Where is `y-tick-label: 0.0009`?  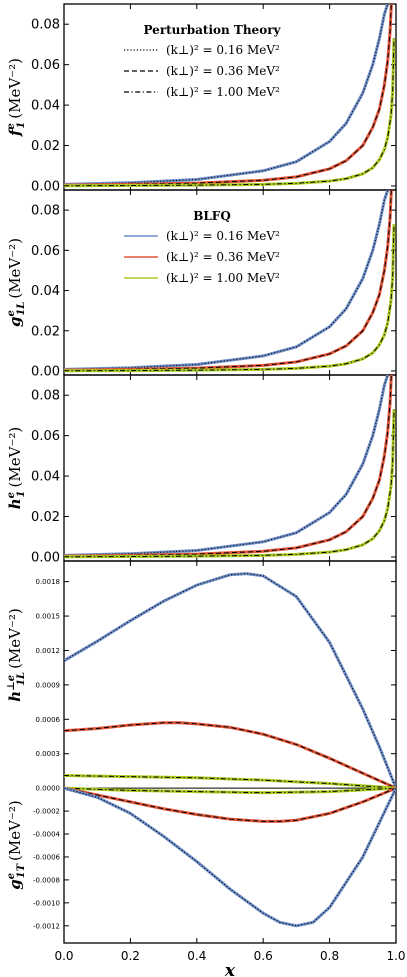
y-tick-label: 0.0009 is located at coordinates (48, 685).